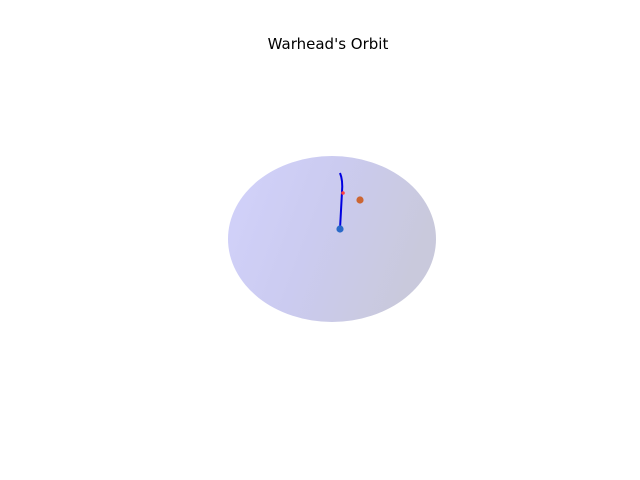 The width and height of the screenshot is (640, 480). Describe the element at coordinates (360, 200) in the screenshot. I see `target-point-marker` at that location.